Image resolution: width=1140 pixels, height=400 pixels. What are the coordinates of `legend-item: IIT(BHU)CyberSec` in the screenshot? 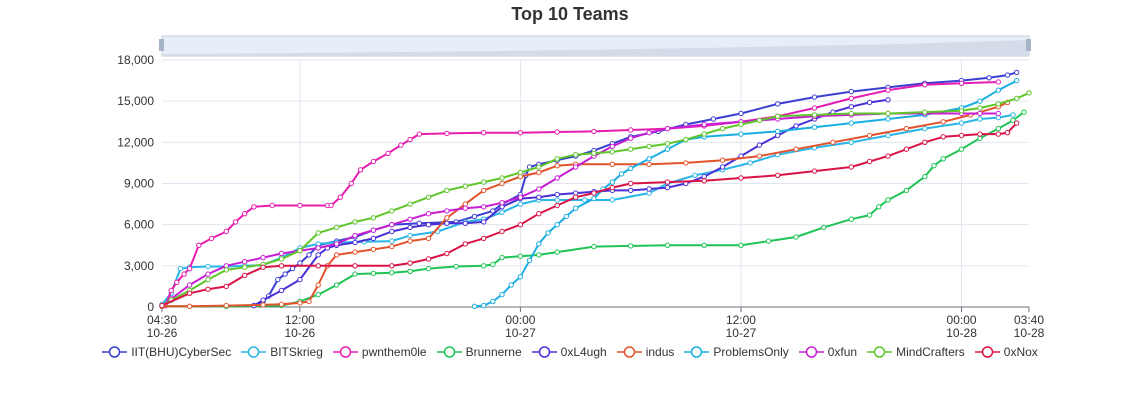 It's located at (166, 352).